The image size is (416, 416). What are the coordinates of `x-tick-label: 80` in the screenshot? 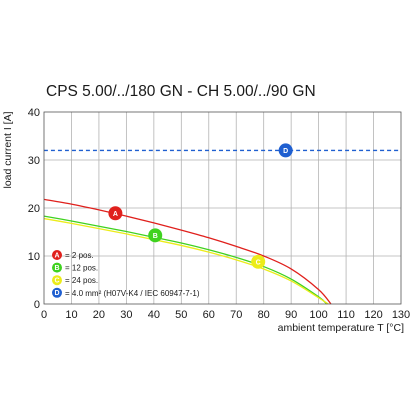 It's located at (264, 315).